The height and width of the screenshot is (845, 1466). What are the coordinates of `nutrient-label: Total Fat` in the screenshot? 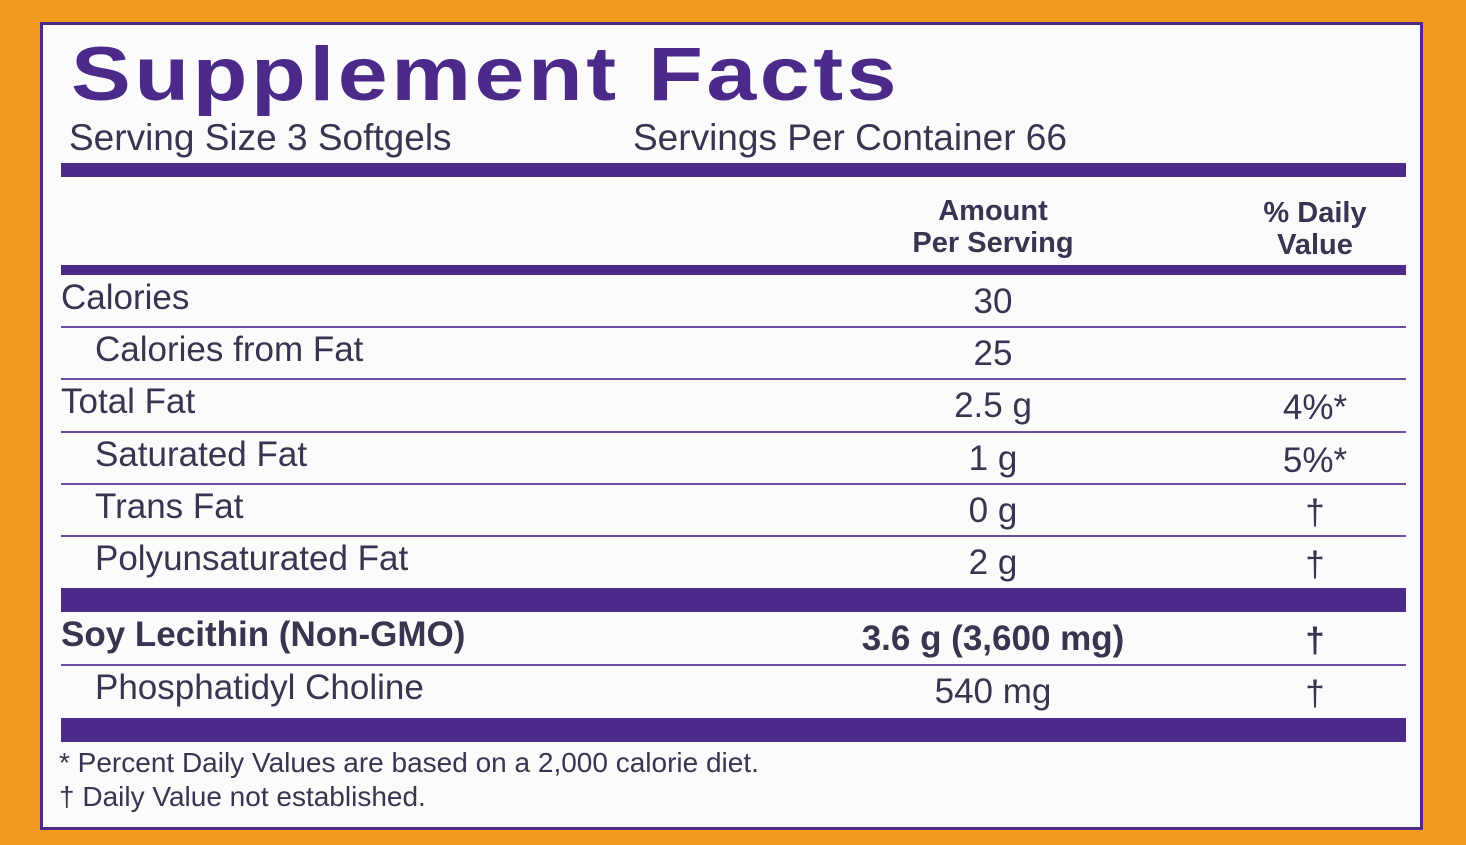 It's located at (128, 402).